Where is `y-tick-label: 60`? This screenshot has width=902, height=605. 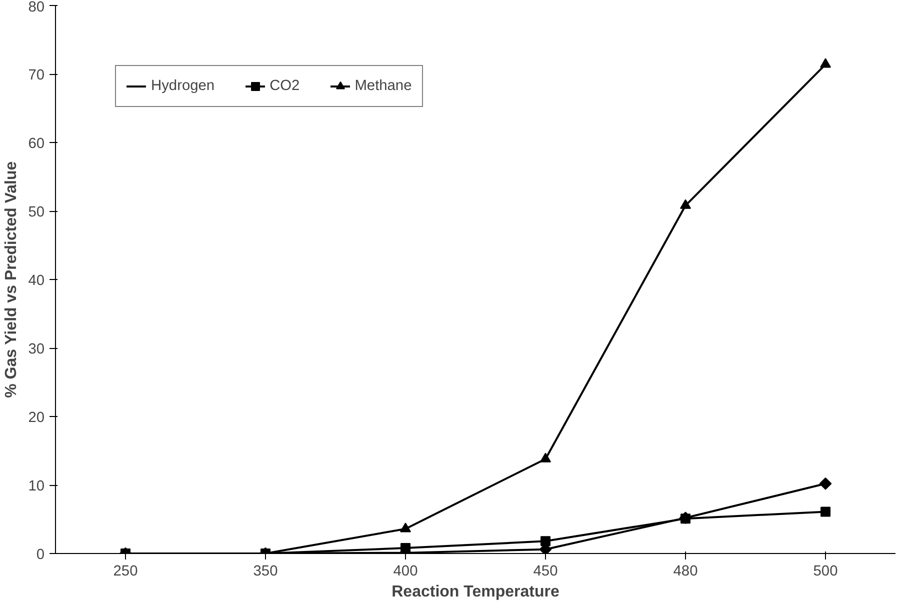 y-tick-label: 60 is located at coordinates (36, 144).